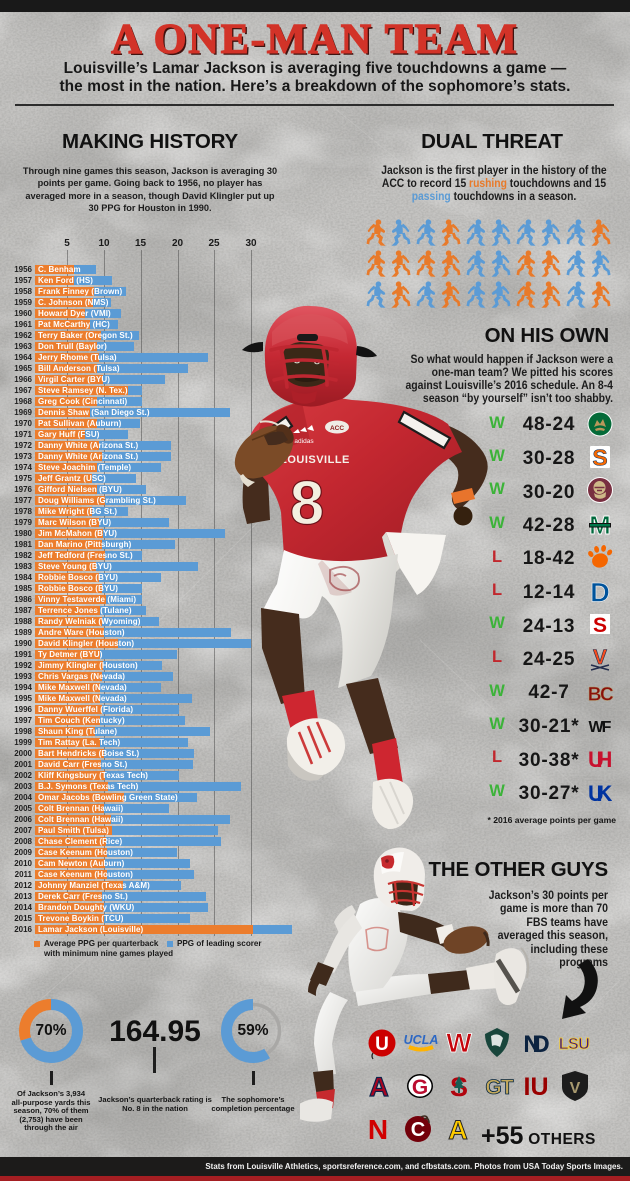  What do you see at coordinates (605, 759) in the screenshot?
I see `svg-text: H` at bounding box center [605, 759].